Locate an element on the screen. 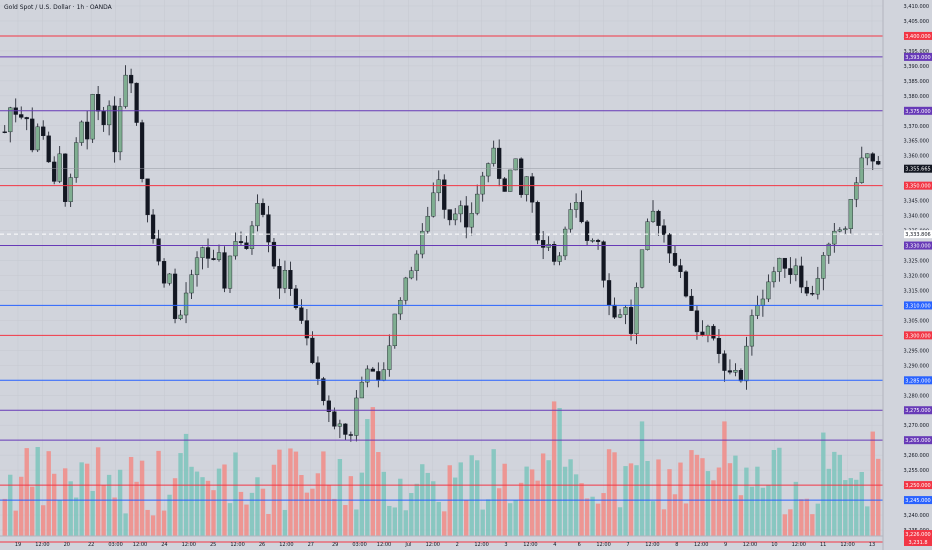 The image size is (932, 550). price-tick-label: 3,315.000 is located at coordinates (916, 291).